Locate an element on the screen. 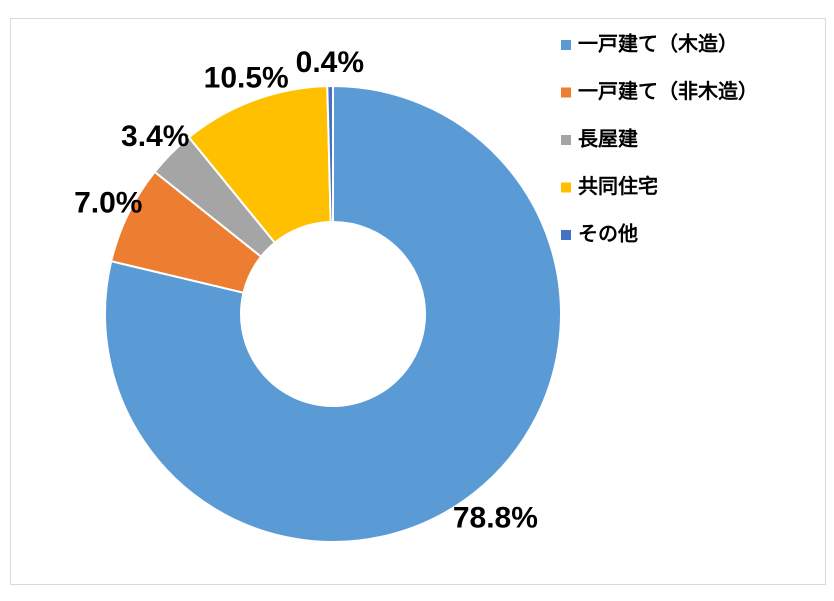 The width and height of the screenshot is (834, 601). data-label: 78.8% is located at coordinates (495, 518).